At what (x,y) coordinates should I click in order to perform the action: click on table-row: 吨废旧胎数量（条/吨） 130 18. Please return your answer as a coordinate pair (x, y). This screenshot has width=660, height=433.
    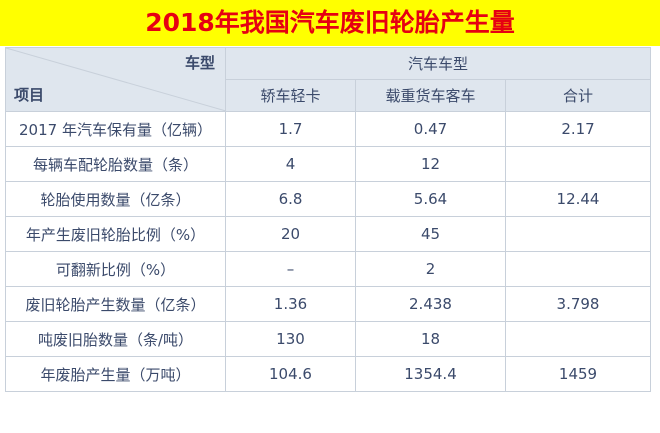
    Looking at the image, I should click on (328, 339).